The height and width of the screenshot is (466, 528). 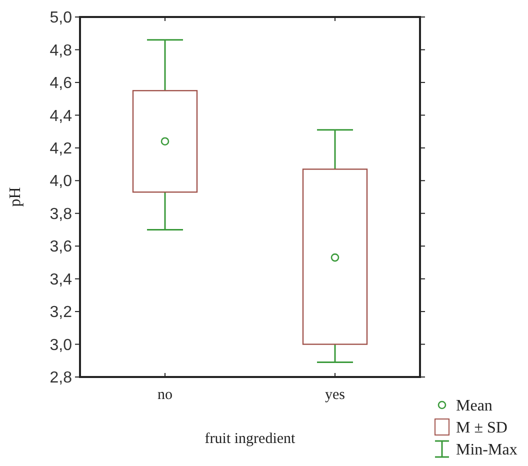 I want to click on y-tick-label: 3,6, so click(x=61, y=247).